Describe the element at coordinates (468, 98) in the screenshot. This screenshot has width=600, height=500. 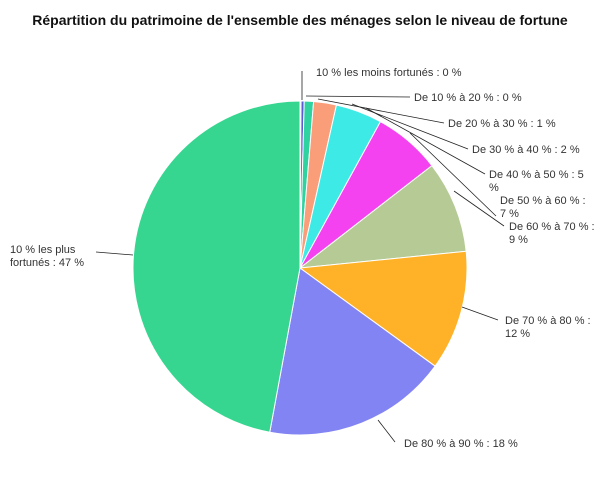
I see `slice-label-2: De 10 % à 20 % : 0 %` at that location.